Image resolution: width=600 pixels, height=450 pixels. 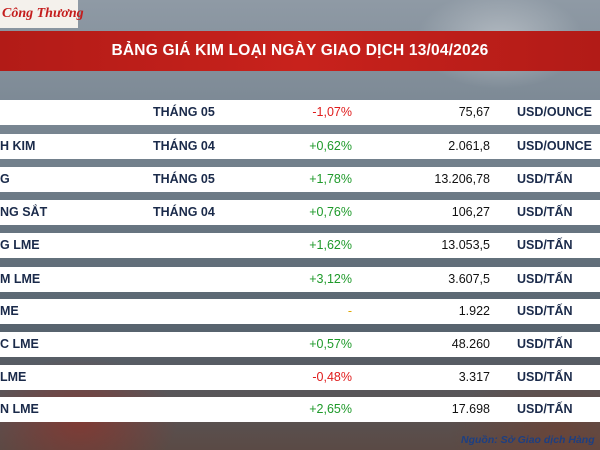 I want to click on table-row: H KIM THÁNG 04 +0,62% 2.061,8 USD/OUNCE, so click(x=300, y=146).